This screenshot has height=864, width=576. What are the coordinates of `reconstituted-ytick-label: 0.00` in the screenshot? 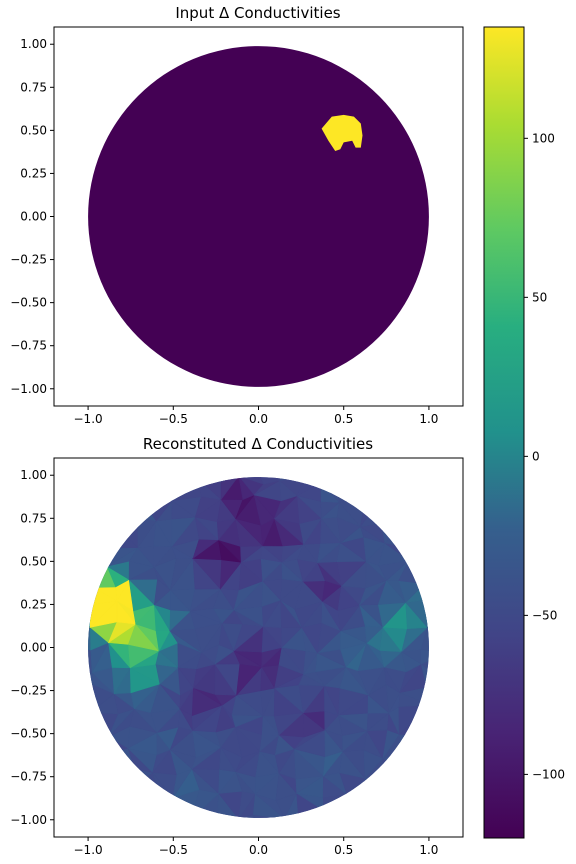 It's located at (33, 648).